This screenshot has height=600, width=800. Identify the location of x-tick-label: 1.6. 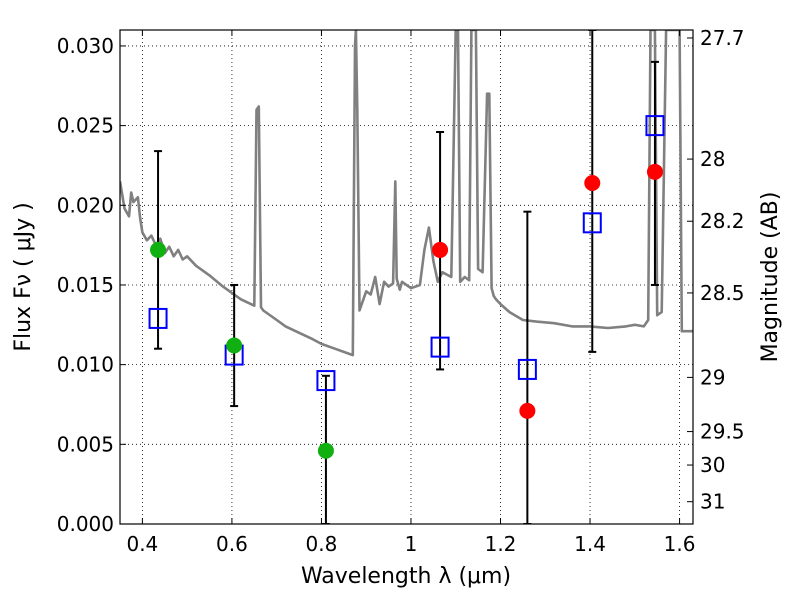
(680, 544).